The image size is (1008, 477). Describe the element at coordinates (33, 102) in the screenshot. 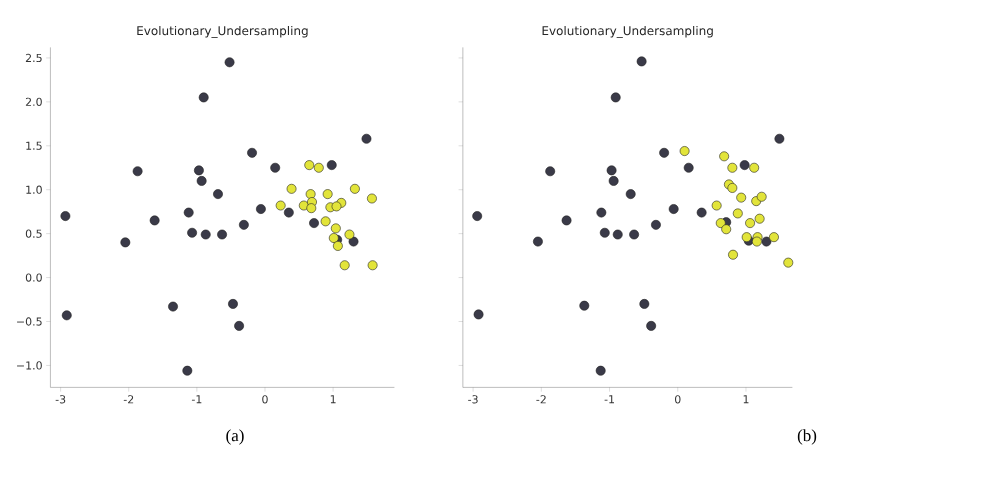

I see `y-tick-label: 2.0` at that location.